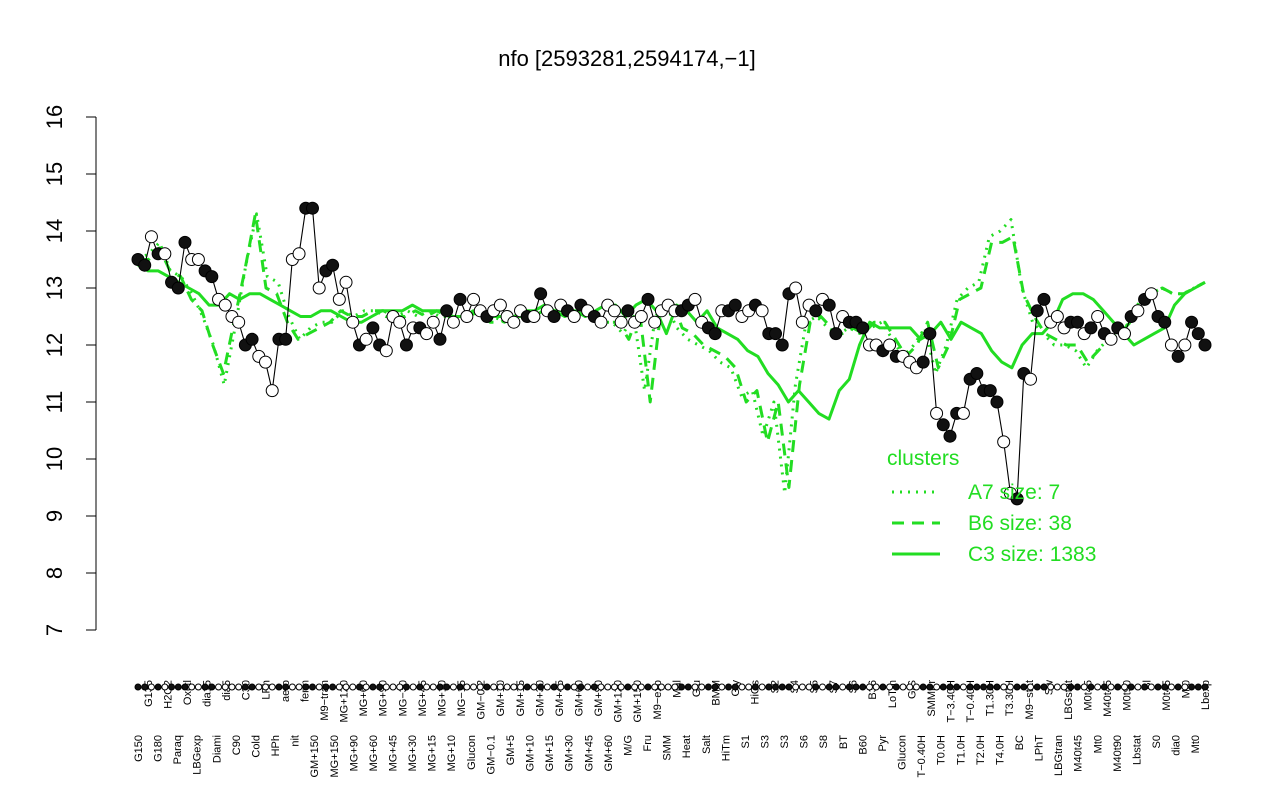 This screenshot has height=800, width=1280. What do you see at coordinates (54, 117) in the screenshot?
I see `y-tick-label: 16` at bounding box center [54, 117].